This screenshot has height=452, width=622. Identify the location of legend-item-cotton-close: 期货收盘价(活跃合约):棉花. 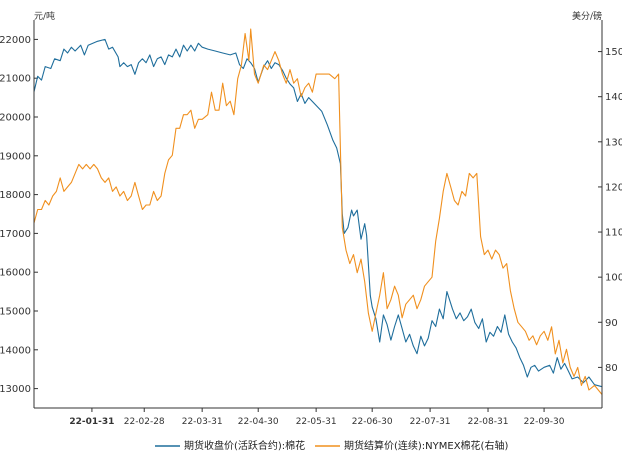
(230, 445).